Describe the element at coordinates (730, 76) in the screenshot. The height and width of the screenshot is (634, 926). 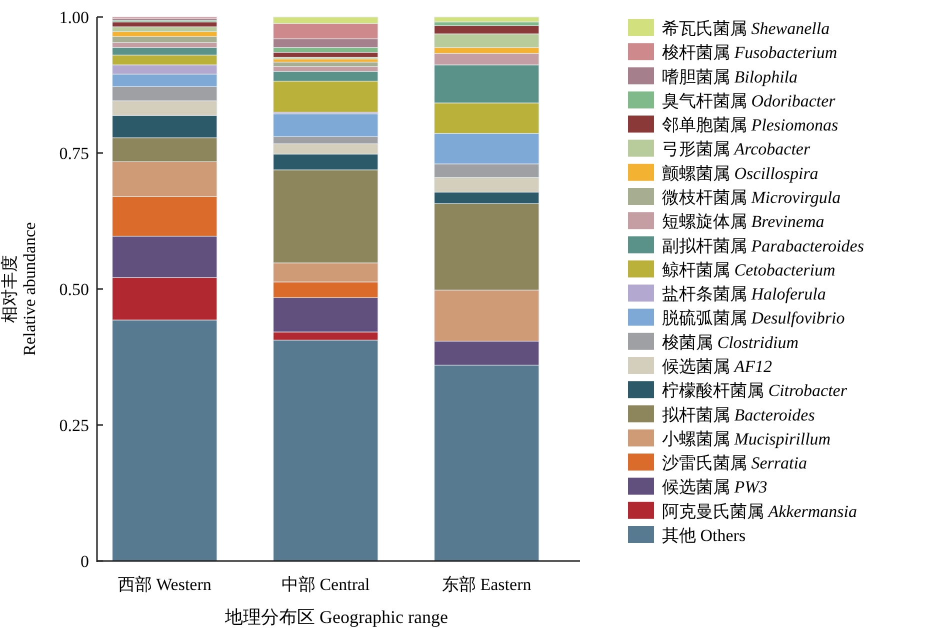
I see `legend-label: 嗜胆菌属 Bilophila` at that location.